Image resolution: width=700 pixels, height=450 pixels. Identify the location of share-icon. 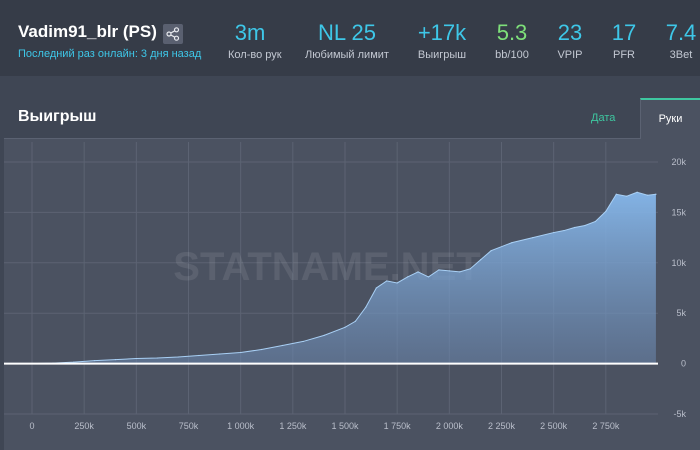
(173, 34).